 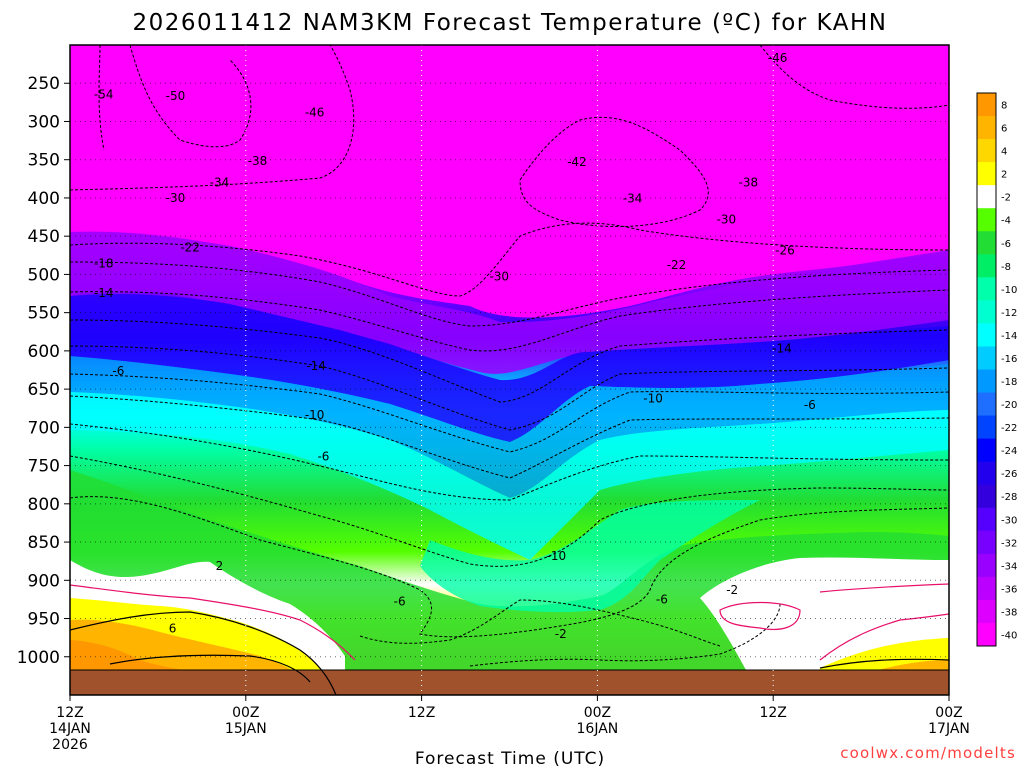 I want to click on x-tick-label: 17JAN, so click(x=949, y=729).